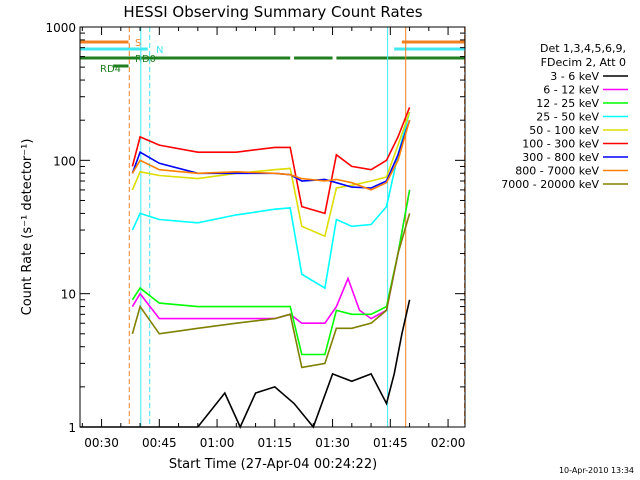  I want to click on legend-entry-label: 800 - 7000 keV, so click(557, 171).